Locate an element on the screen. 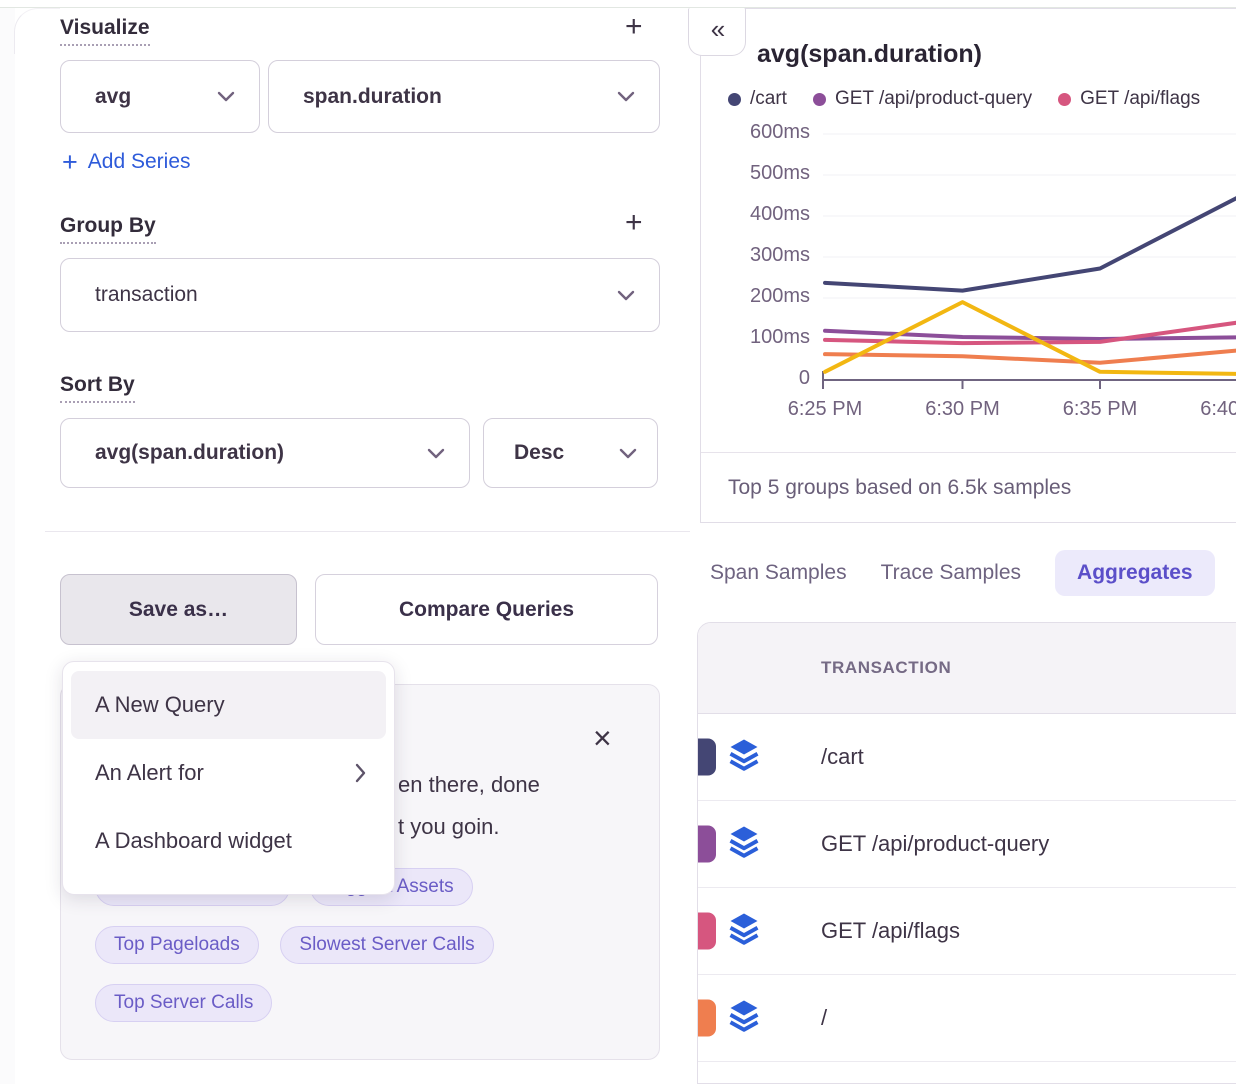 The height and width of the screenshot is (1084, 1236). y-axis-tick-label: 100ms is located at coordinates (779, 337).